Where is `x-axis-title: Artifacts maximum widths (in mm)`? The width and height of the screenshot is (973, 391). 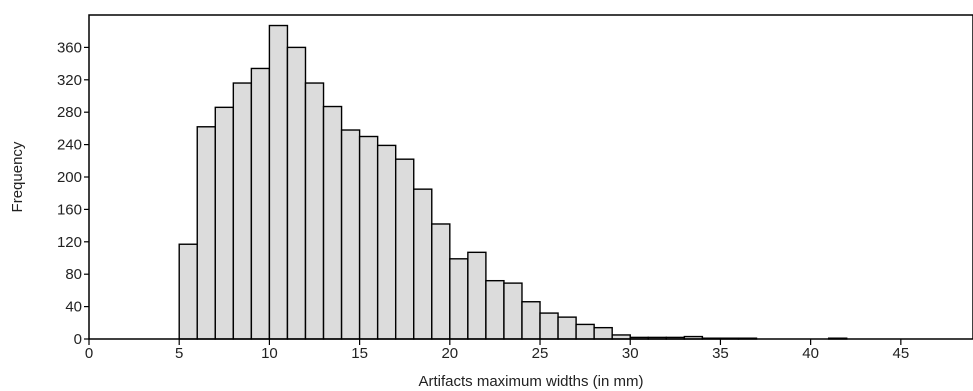
x-axis-title: Artifacts maximum widths (in mm) is located at coordinates (530, 381).